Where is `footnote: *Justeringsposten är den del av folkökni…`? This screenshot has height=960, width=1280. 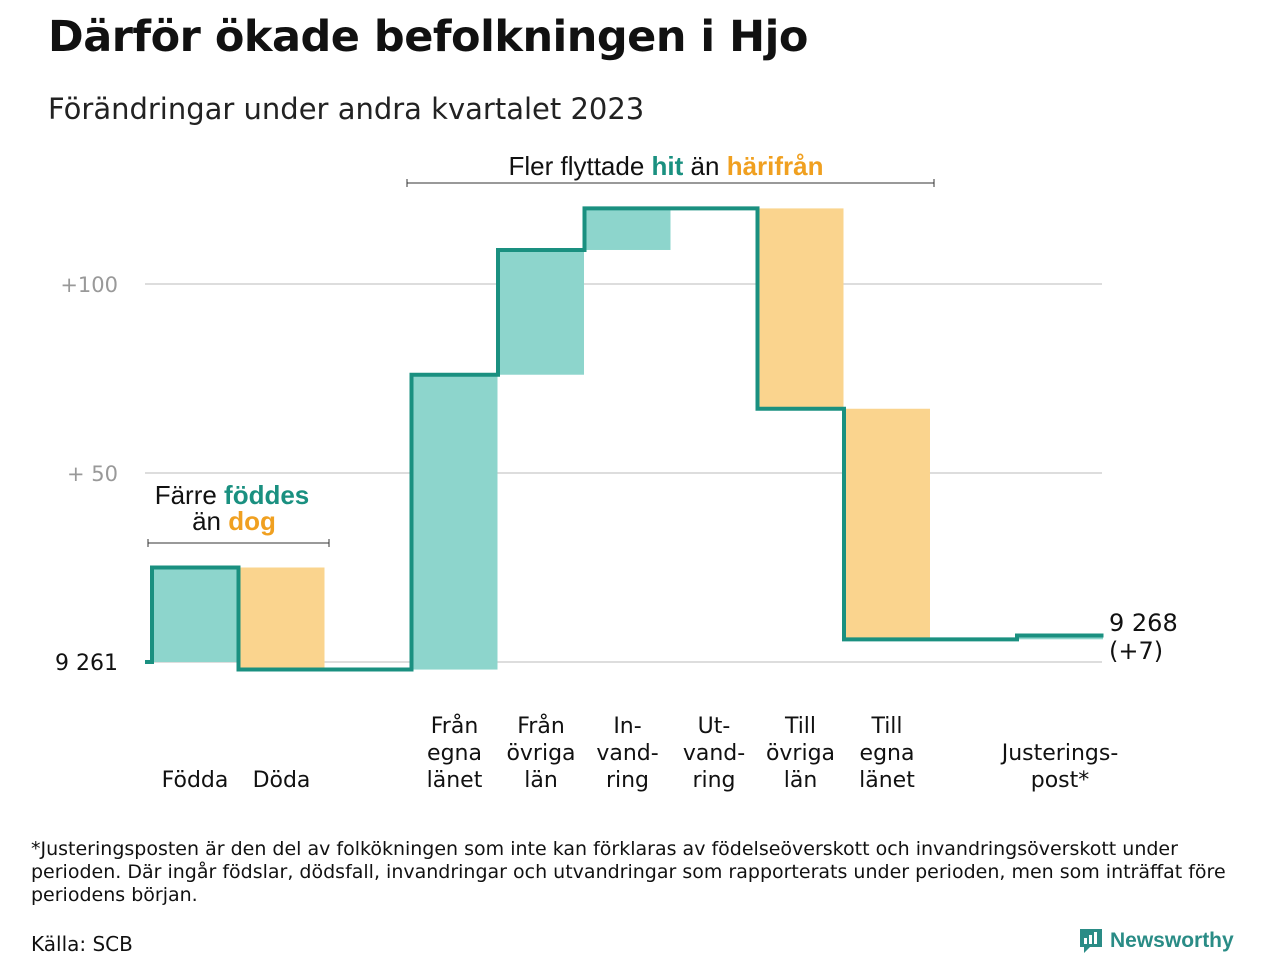
footnote: *Justeringsposten är den del av folkökni… is located at coordinates (628, 872).